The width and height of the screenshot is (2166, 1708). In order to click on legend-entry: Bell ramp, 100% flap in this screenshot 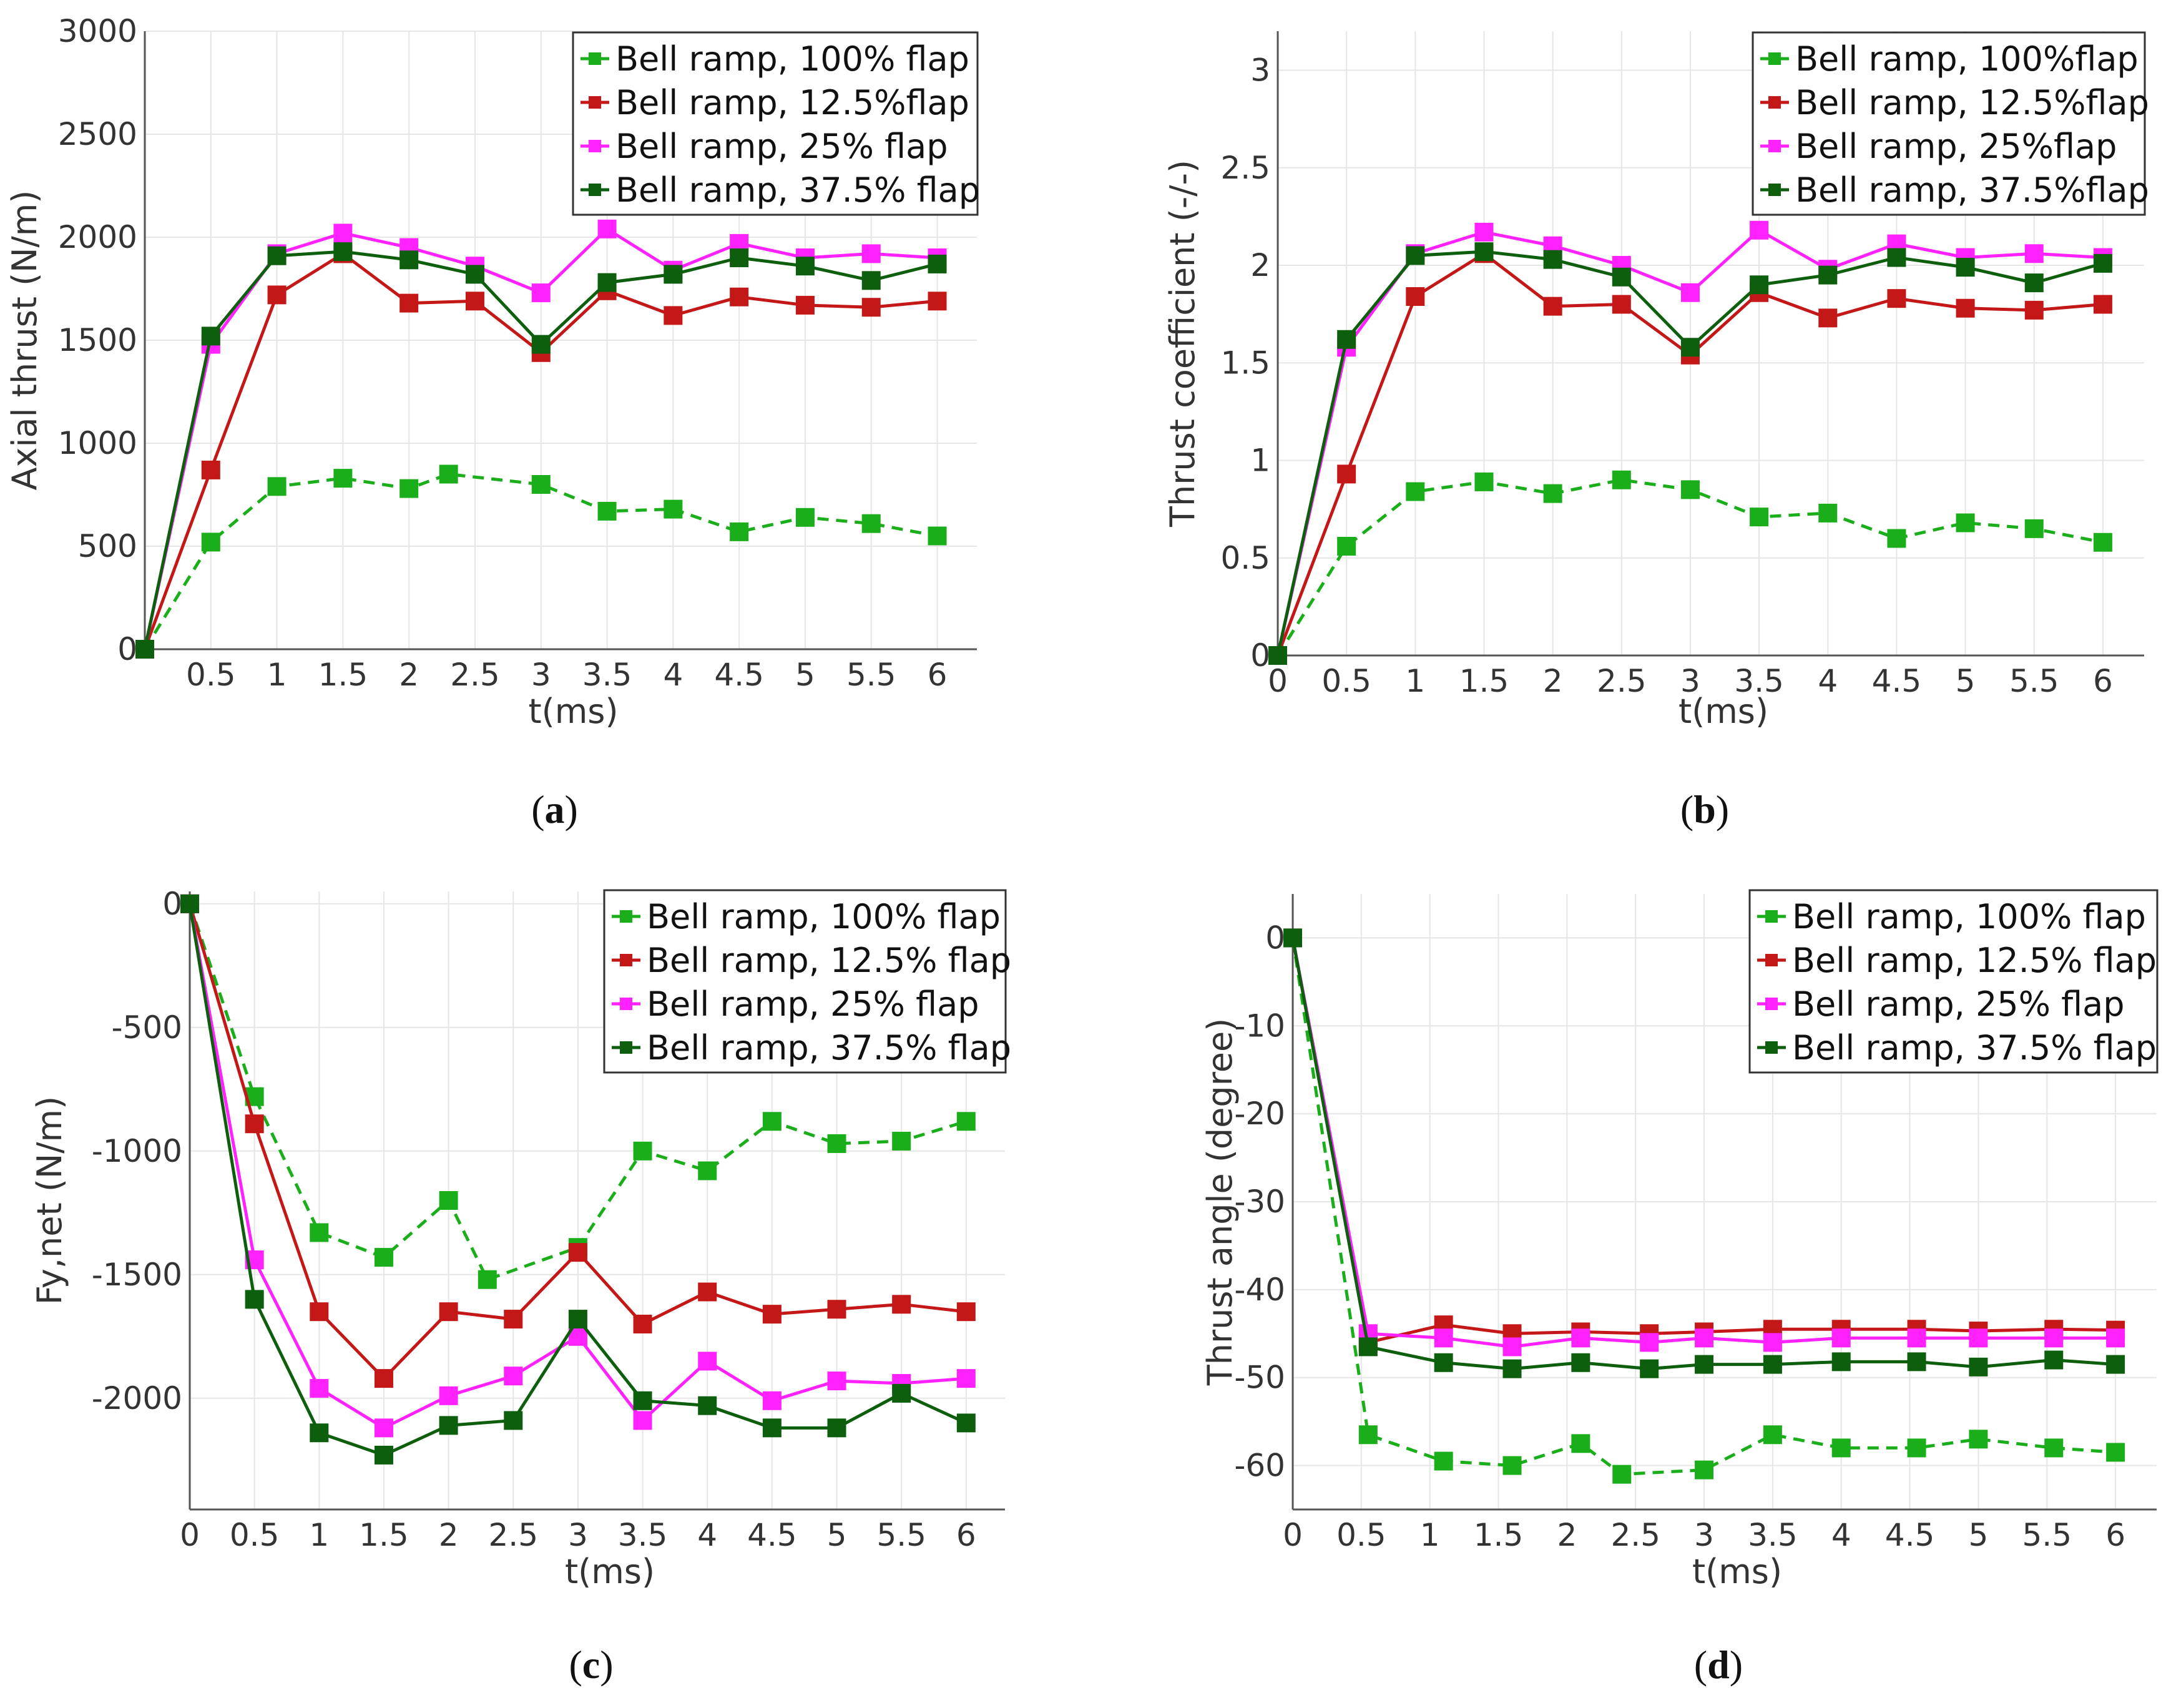, I will do `click(775, 59)`.